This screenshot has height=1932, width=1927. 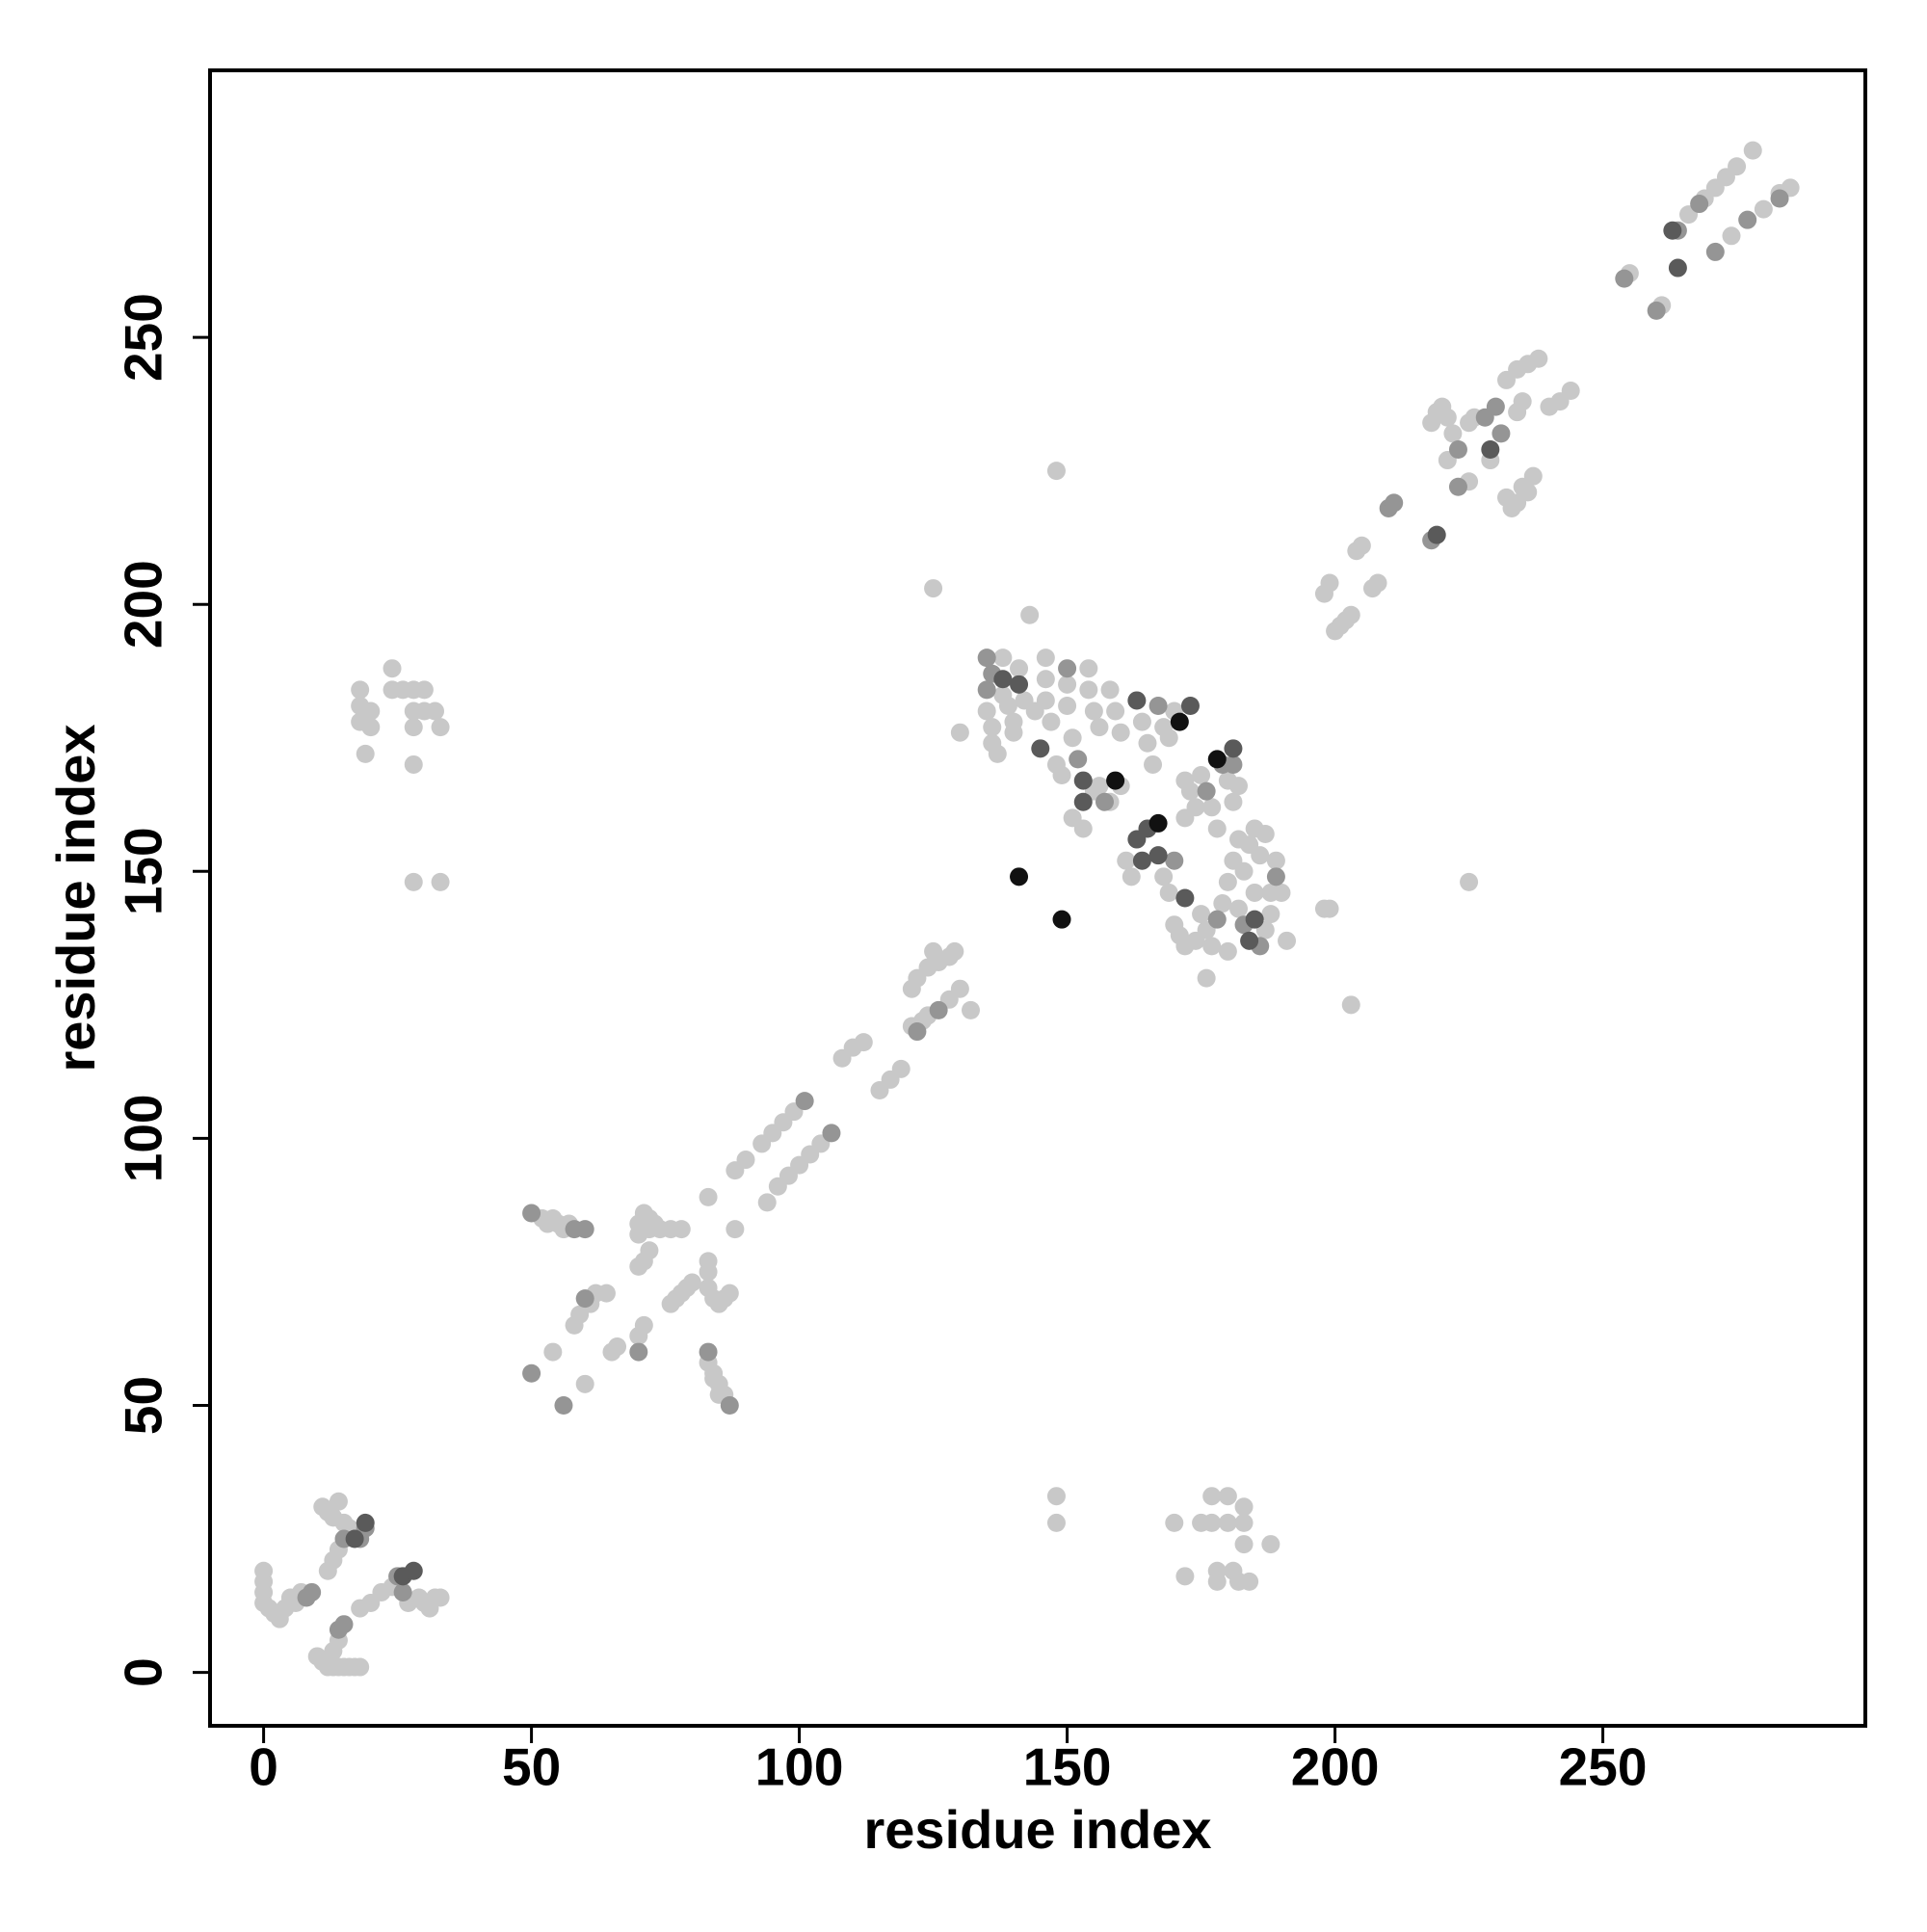 I want to click on y-tick-label: 0, so click(x=144, y=1672).